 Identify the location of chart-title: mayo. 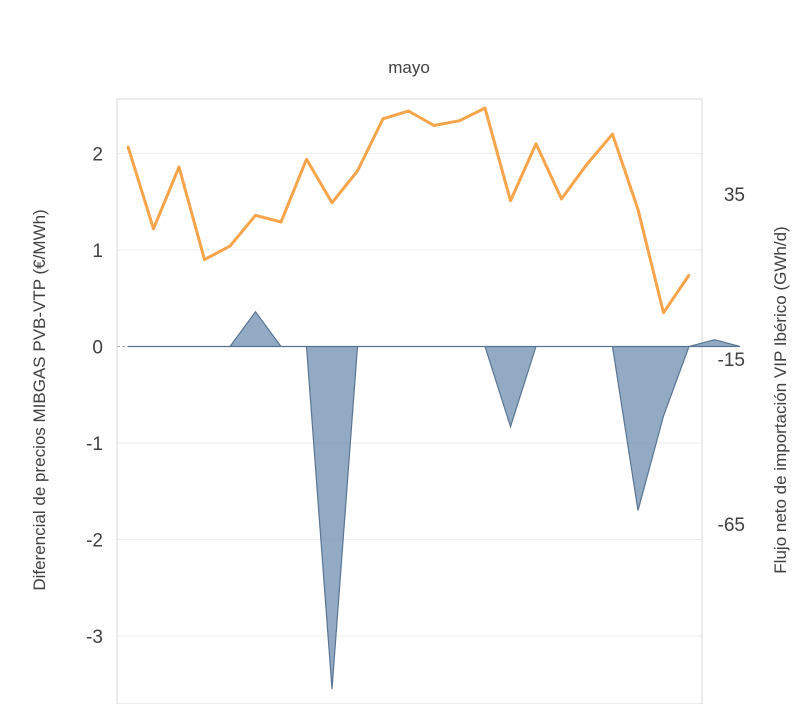
(409, 67).